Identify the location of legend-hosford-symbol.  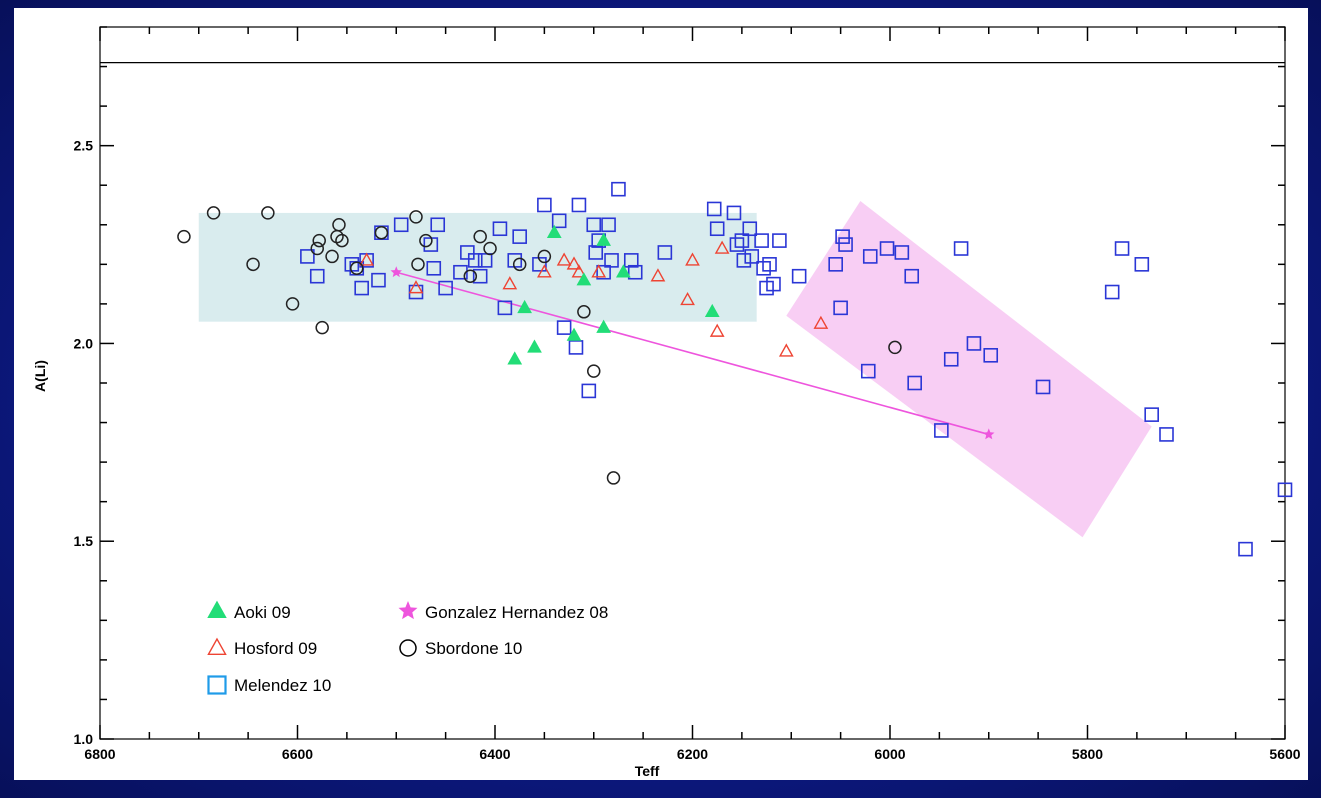
(217, 646).